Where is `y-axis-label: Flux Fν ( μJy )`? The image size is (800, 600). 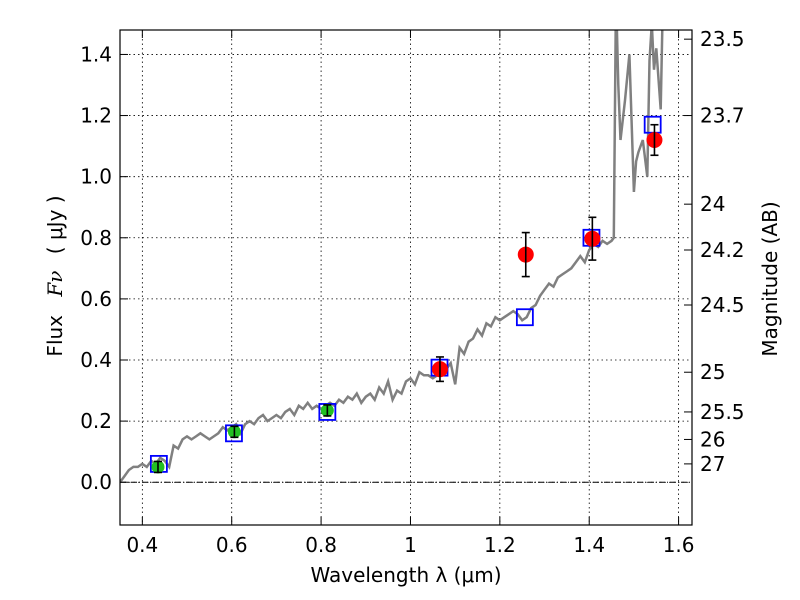
y-axis-label: Flux Fν ( μJy ) is located at coordinates (55, 275).